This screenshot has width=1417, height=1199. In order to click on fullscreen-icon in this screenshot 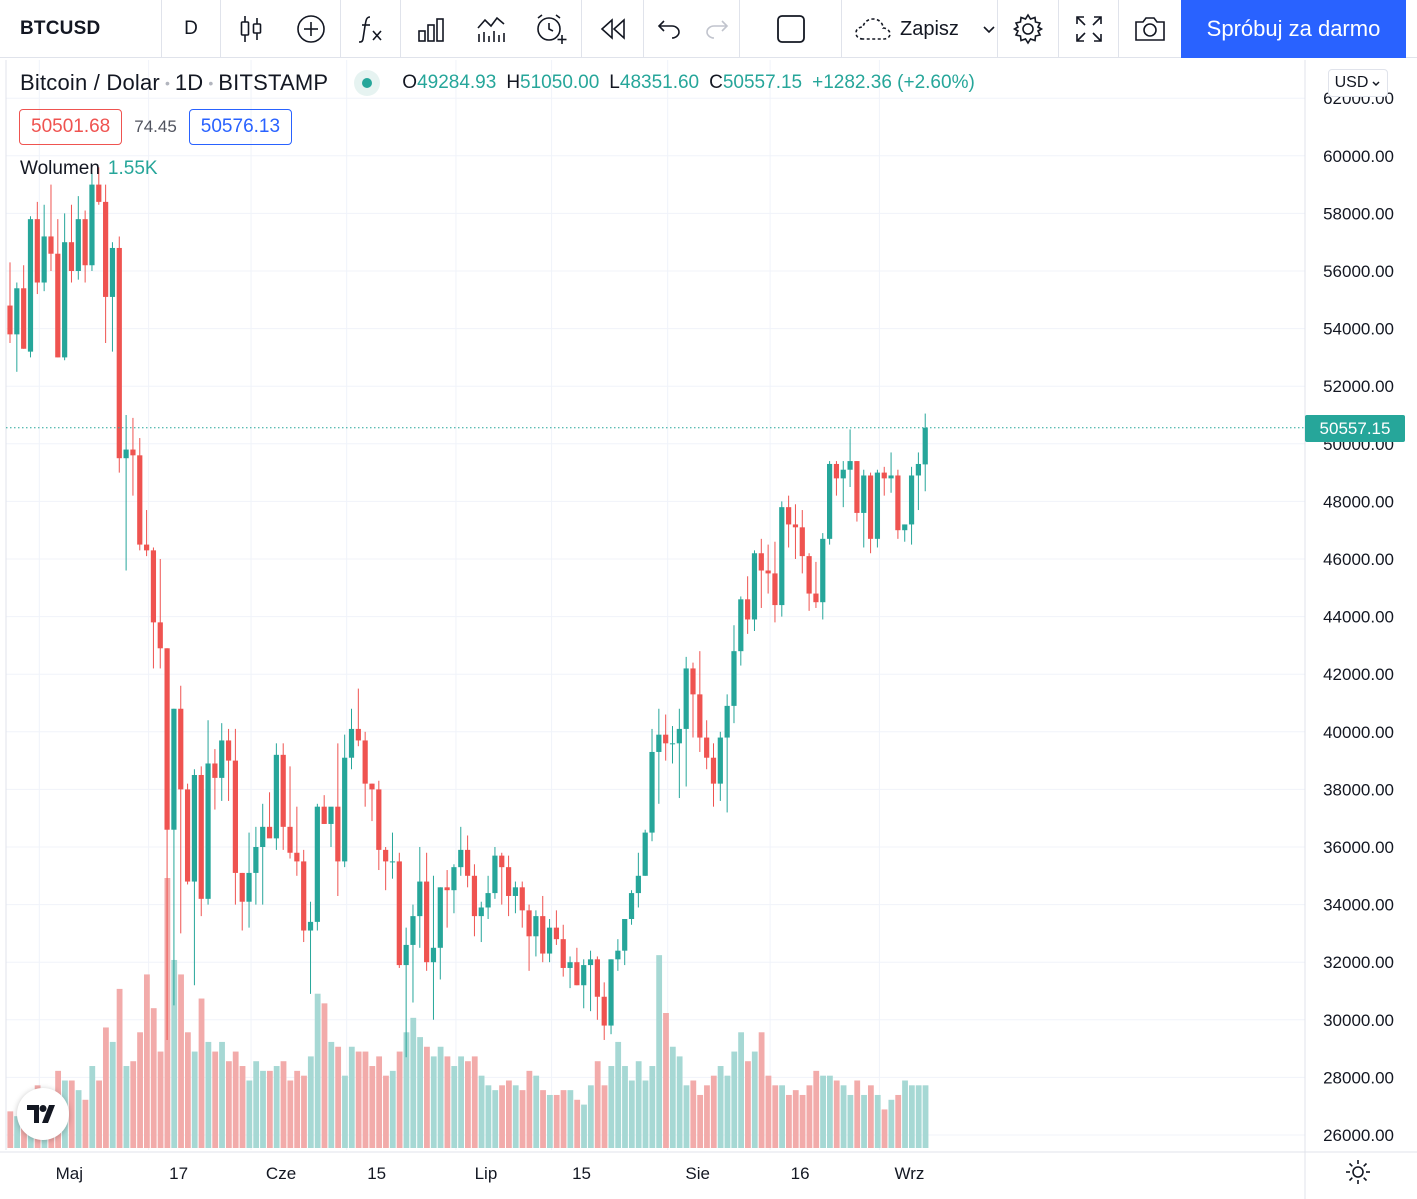, I will do `click(1088, 29)`.